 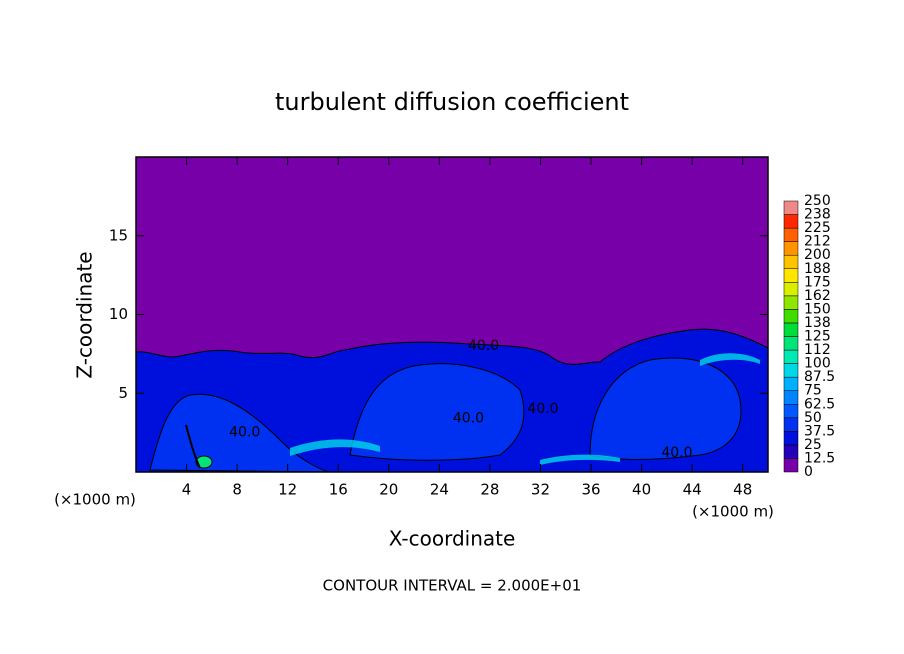 I want to click on x-tick-label: 20, so click(x=388, y=490).